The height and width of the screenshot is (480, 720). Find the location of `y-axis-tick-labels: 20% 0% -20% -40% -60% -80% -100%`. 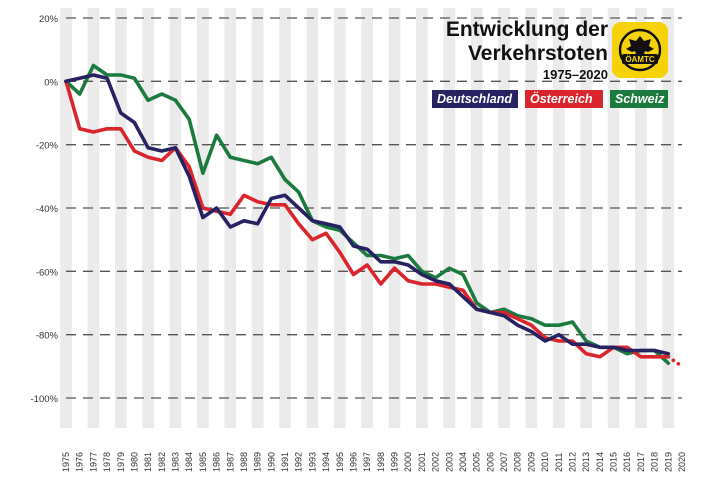

y-axis-tick-labels: 20% 0% -20% -40% -60% -80% -100% is located at coordinates (45, 209).